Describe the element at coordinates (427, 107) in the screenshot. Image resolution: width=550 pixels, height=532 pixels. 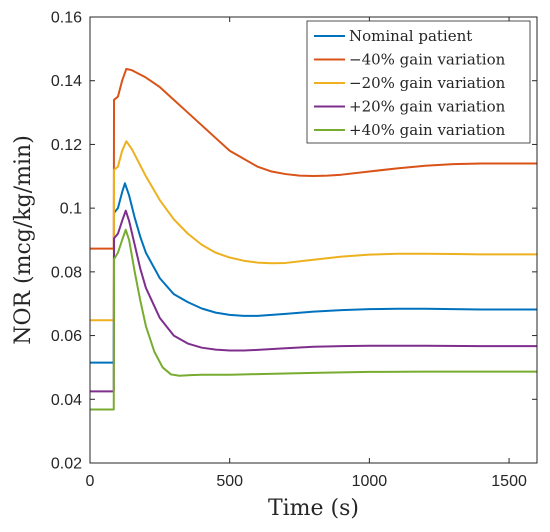
I see `legend-label-3: +20% gain variation` at that location.